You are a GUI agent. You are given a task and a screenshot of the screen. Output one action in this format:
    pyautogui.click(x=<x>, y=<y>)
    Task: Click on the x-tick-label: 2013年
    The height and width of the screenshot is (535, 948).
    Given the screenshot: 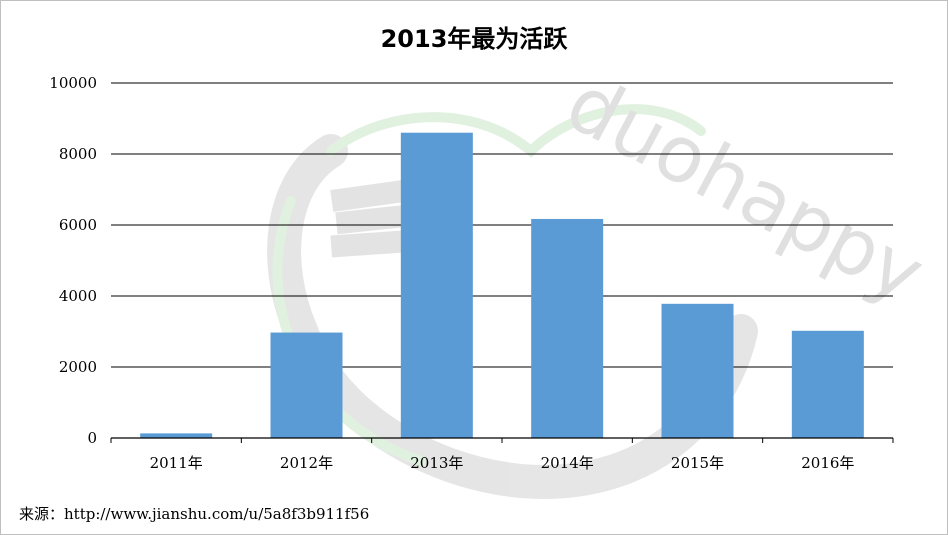 What is the action you would take?
    pyautogui.click(x=436, y=463)
    